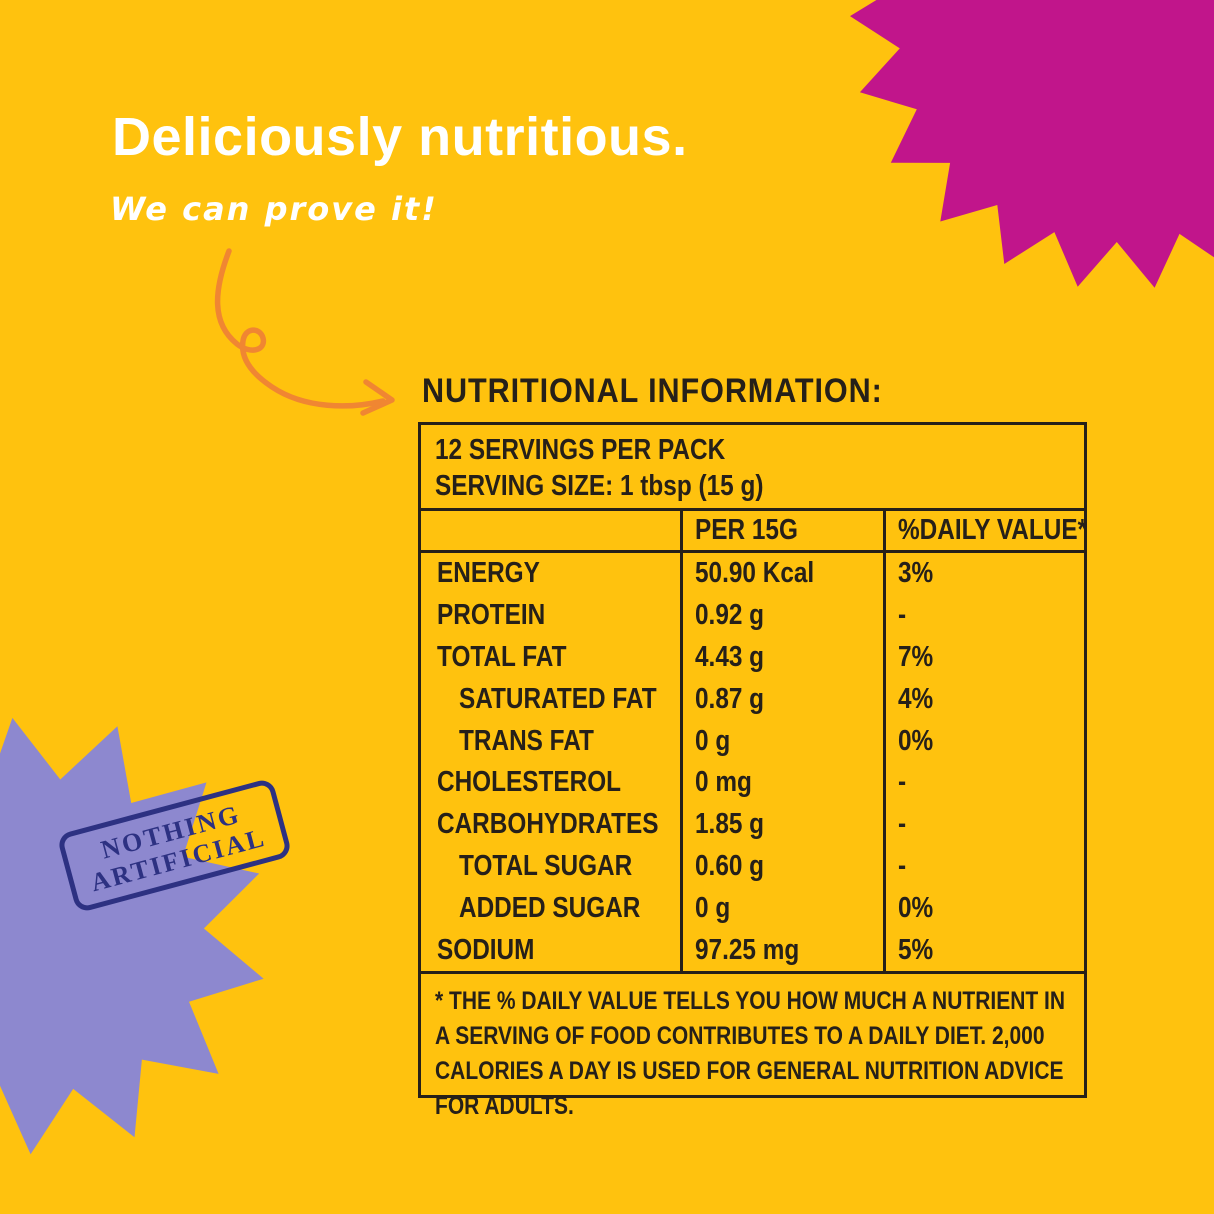 This screenshot has width=1214, height=1214. What do you see at coordinates (488, 573) in the screenshot?
I see `nutrient-label: ENERGY` at bounding box center [488, 573].